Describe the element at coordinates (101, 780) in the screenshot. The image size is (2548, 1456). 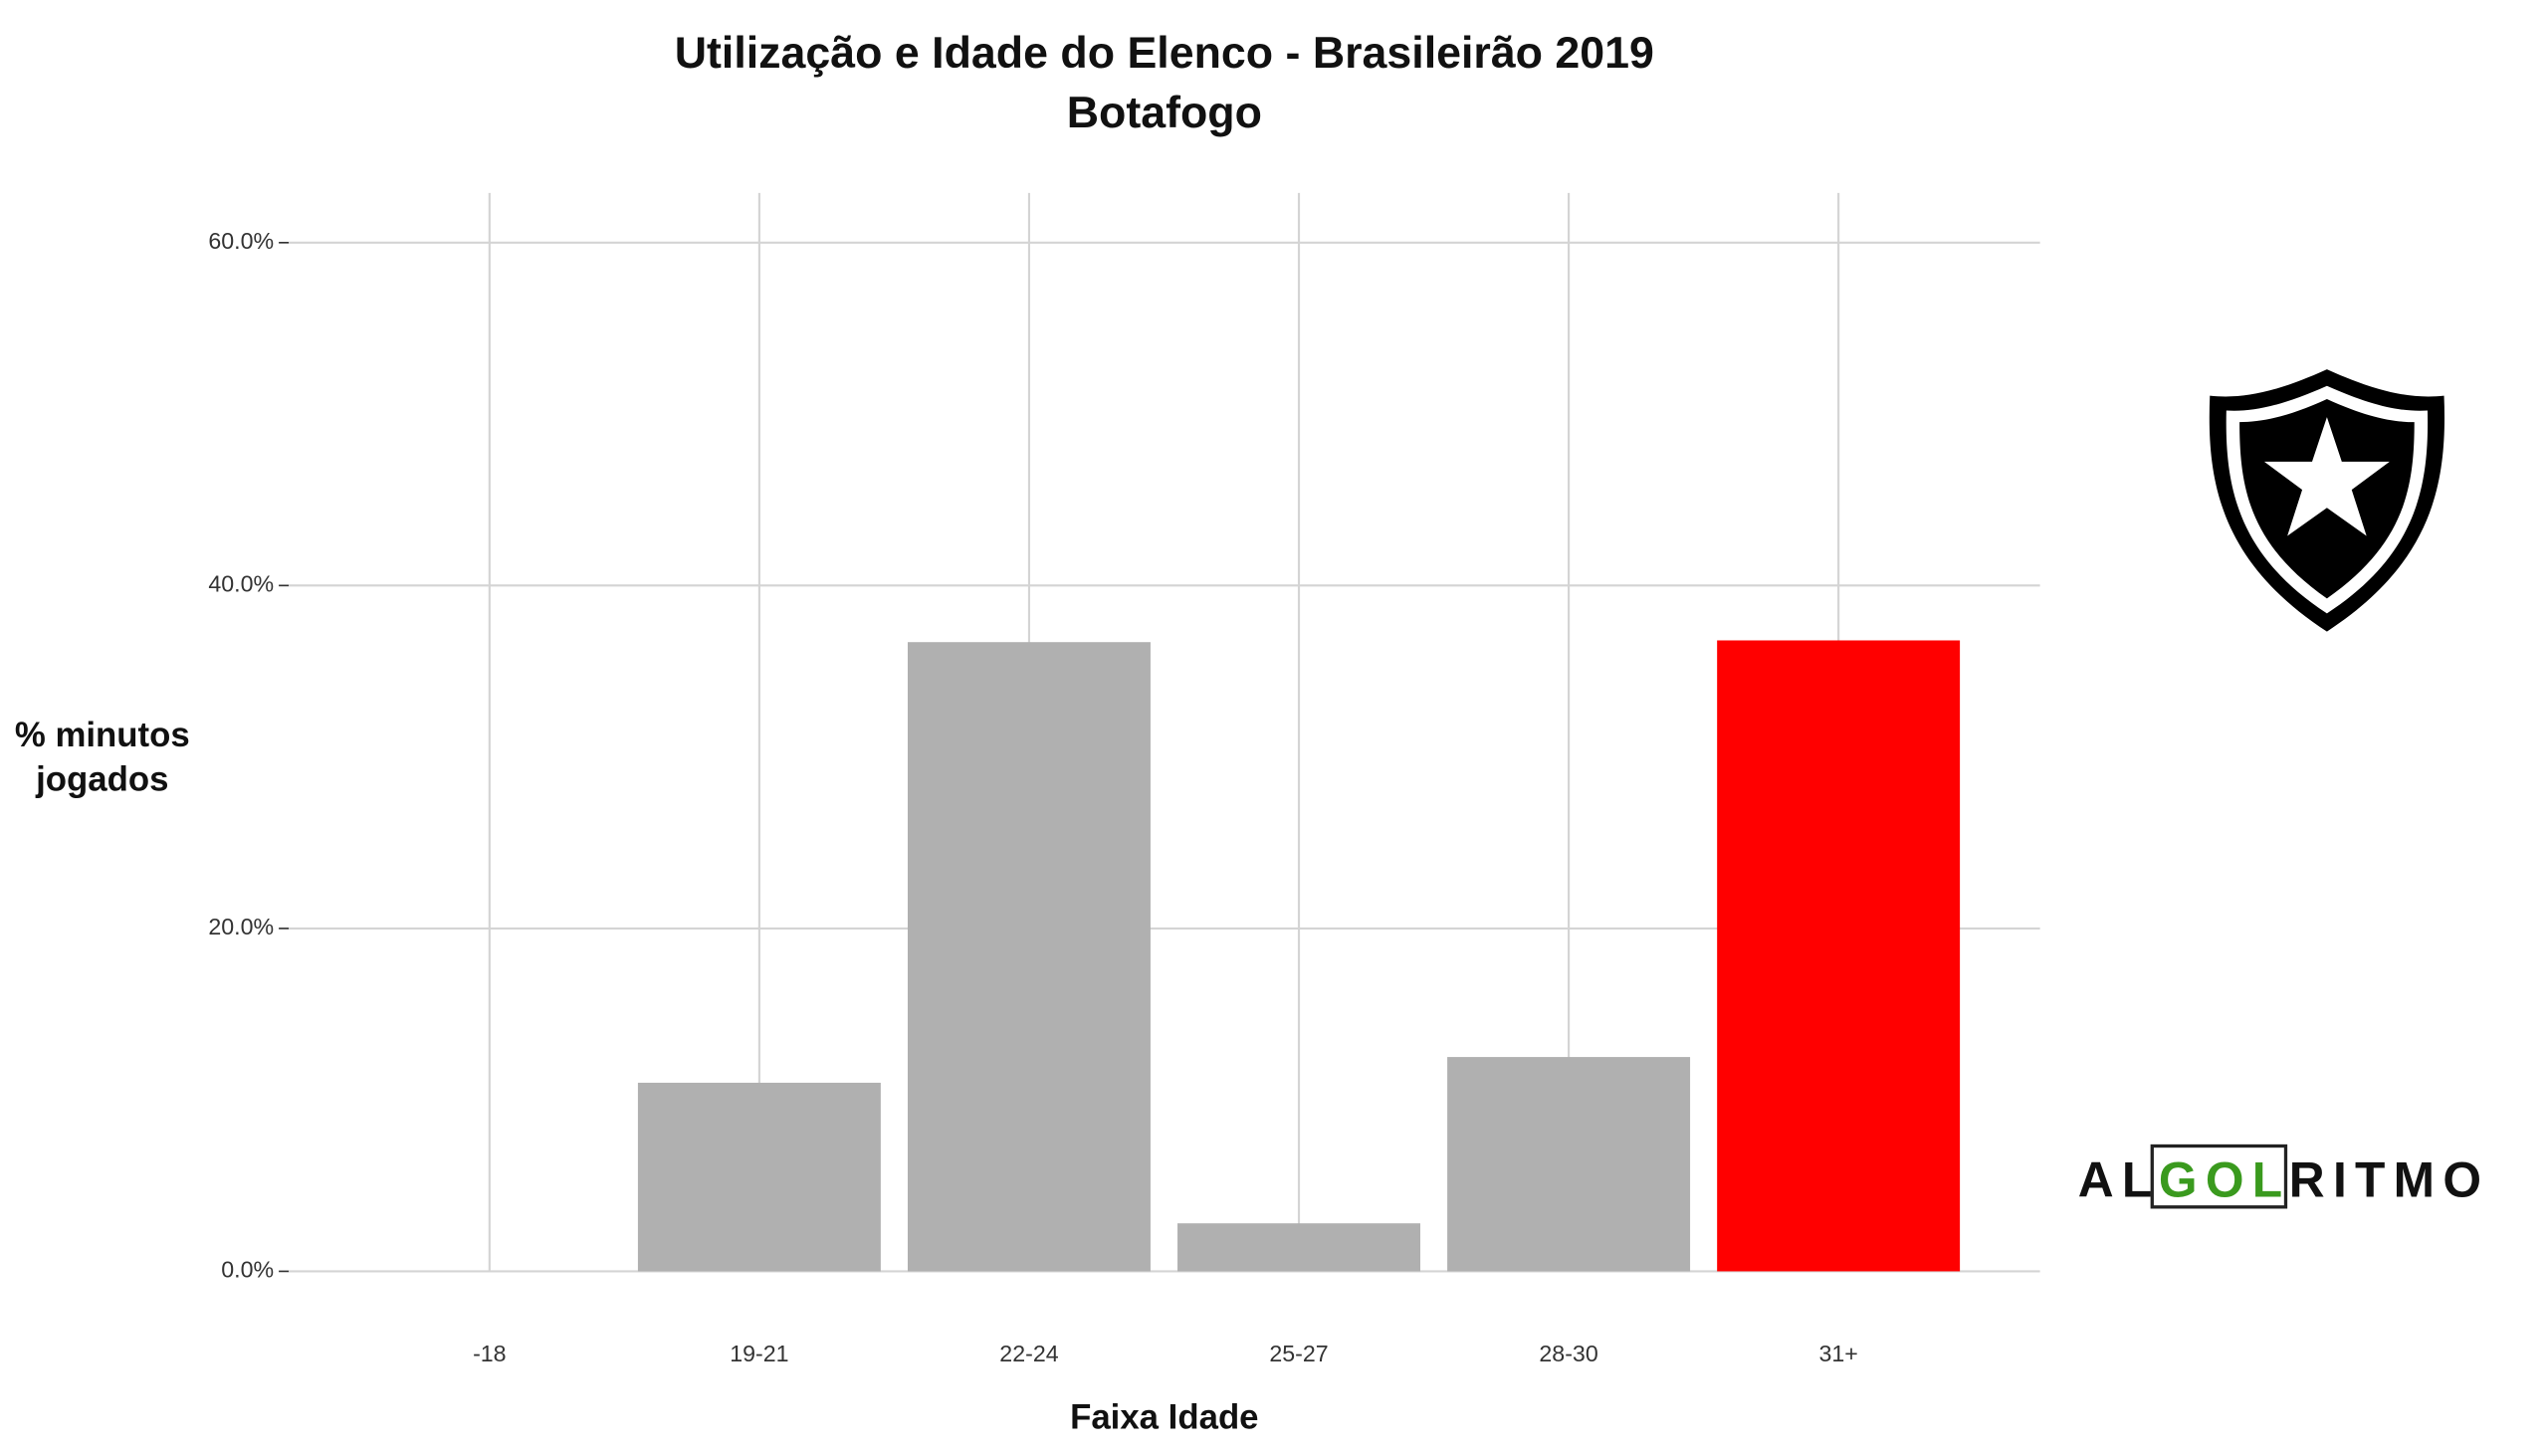
I see `y-axis-title: jogados` at that location.